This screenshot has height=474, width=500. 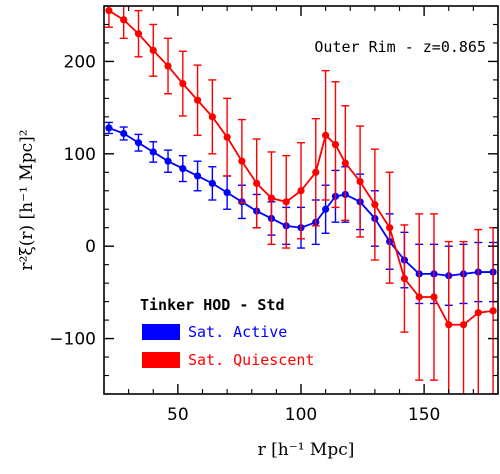 I want to click on annotation: Outer Rim - z=0.865, so click(x=400, y=47).